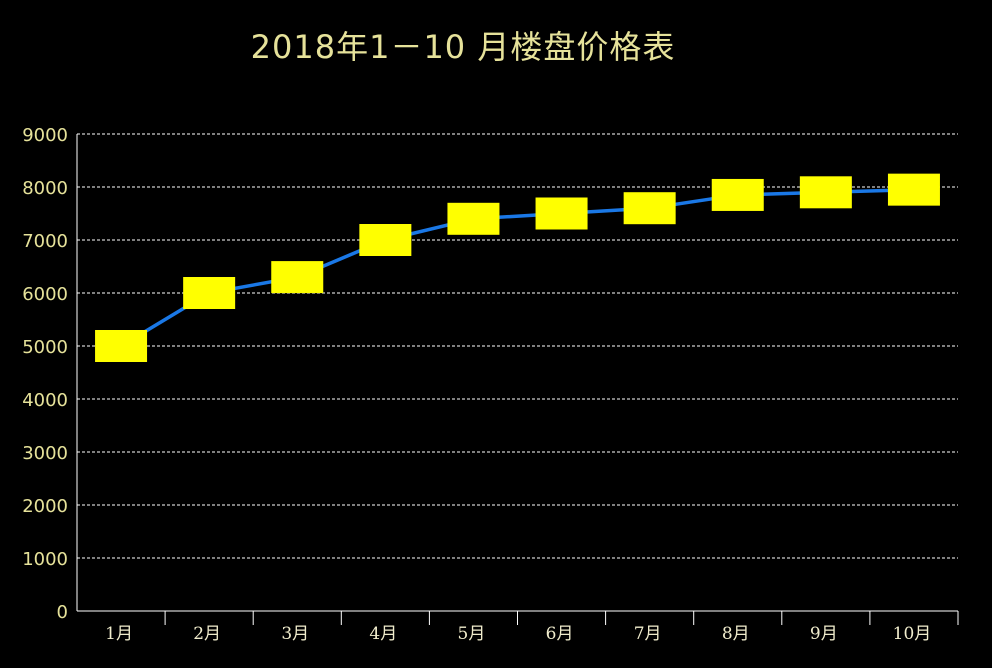 Image resolution: width=992 pixels, height=668 pixels. Describe the element at coordinates (463, 47) in the screenshot. I see `chart-title: 2018年1－10 月楼盘价格表` at that location.